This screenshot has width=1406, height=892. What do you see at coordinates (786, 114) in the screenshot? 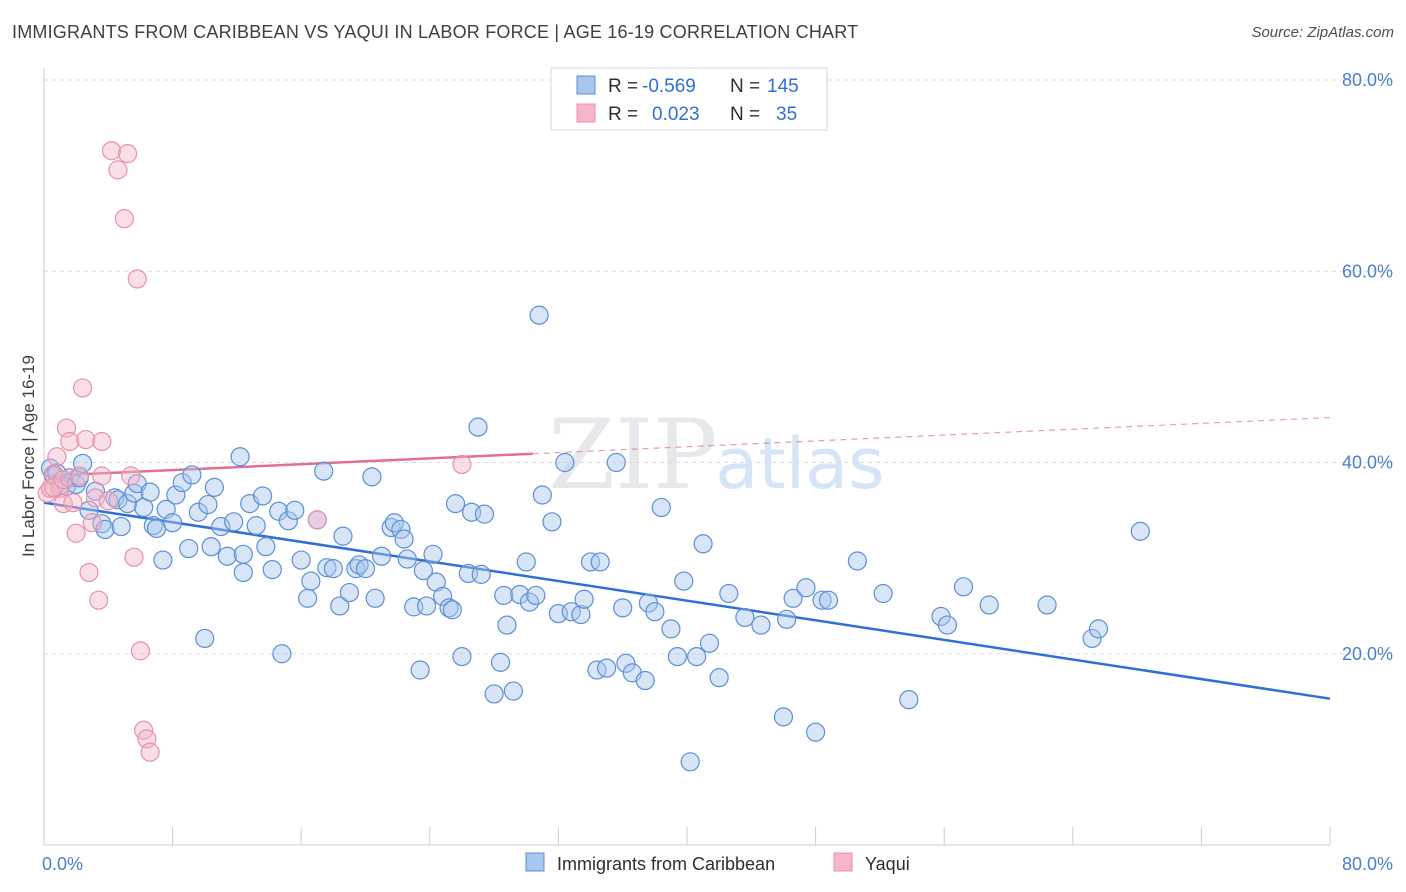
I see `legend-n-value-2: 35` at bounding box center [786, 114].